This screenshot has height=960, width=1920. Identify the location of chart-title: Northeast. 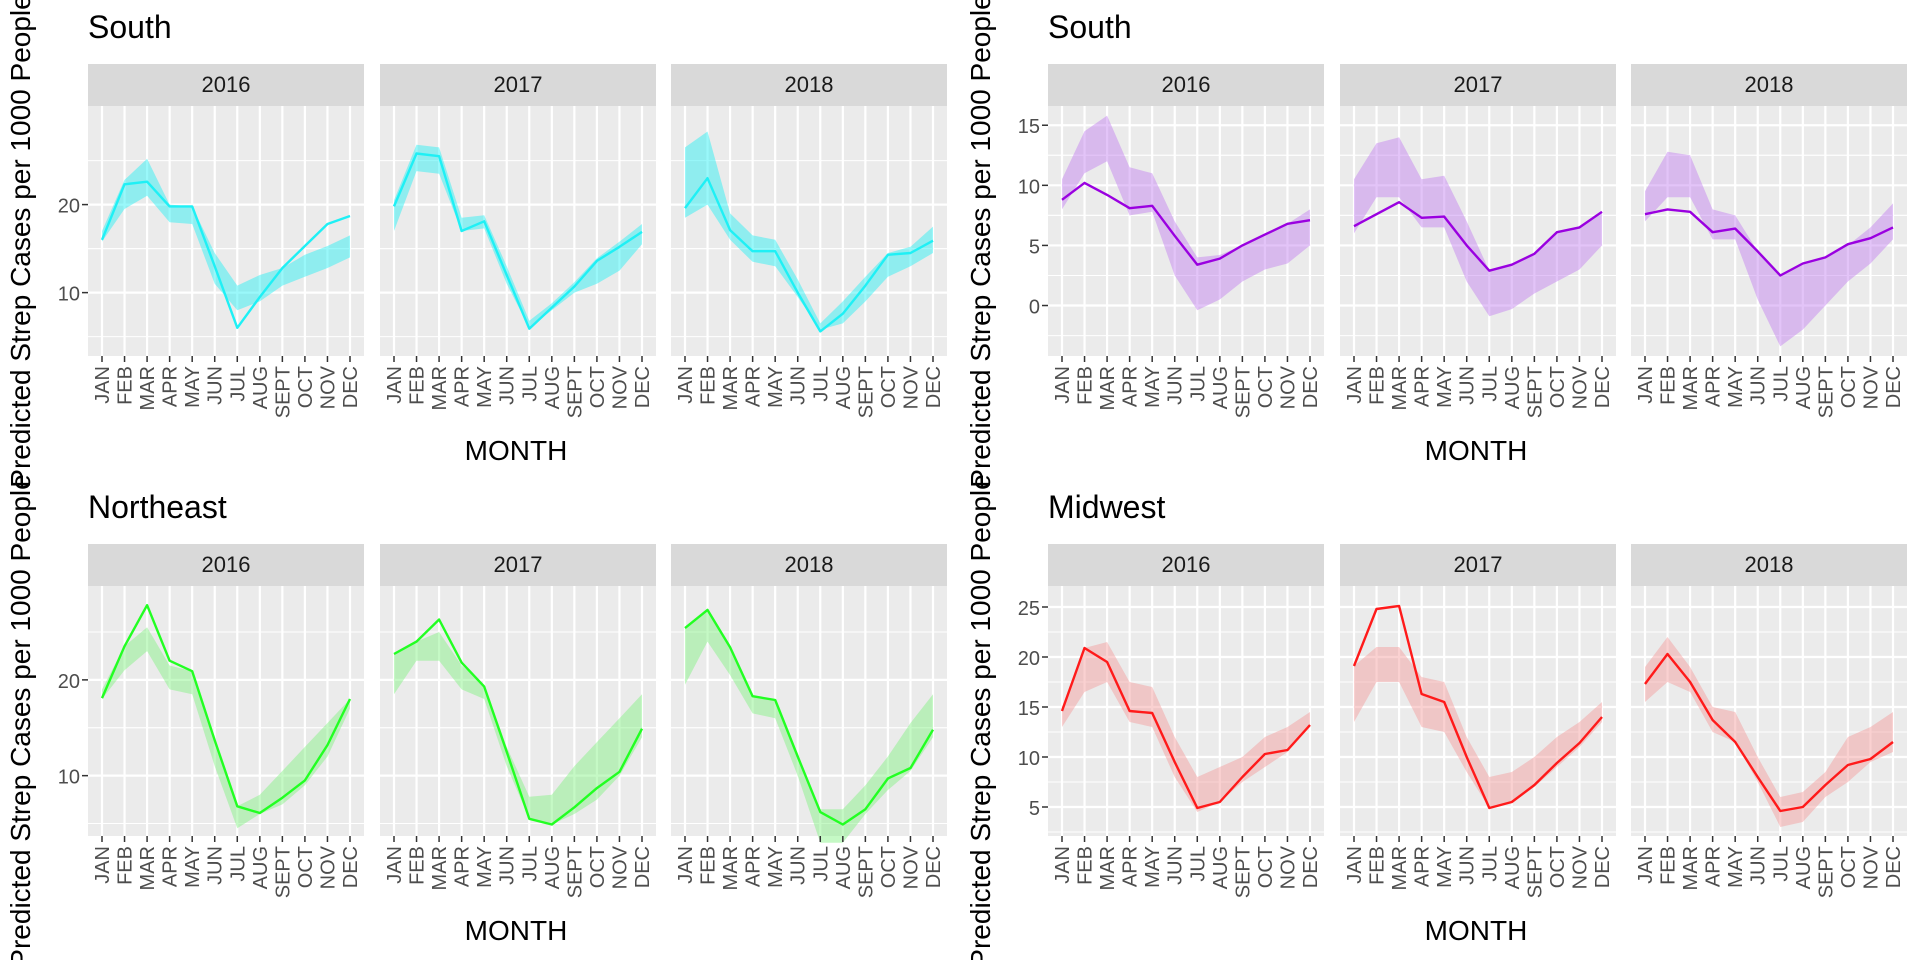
(157, 507).